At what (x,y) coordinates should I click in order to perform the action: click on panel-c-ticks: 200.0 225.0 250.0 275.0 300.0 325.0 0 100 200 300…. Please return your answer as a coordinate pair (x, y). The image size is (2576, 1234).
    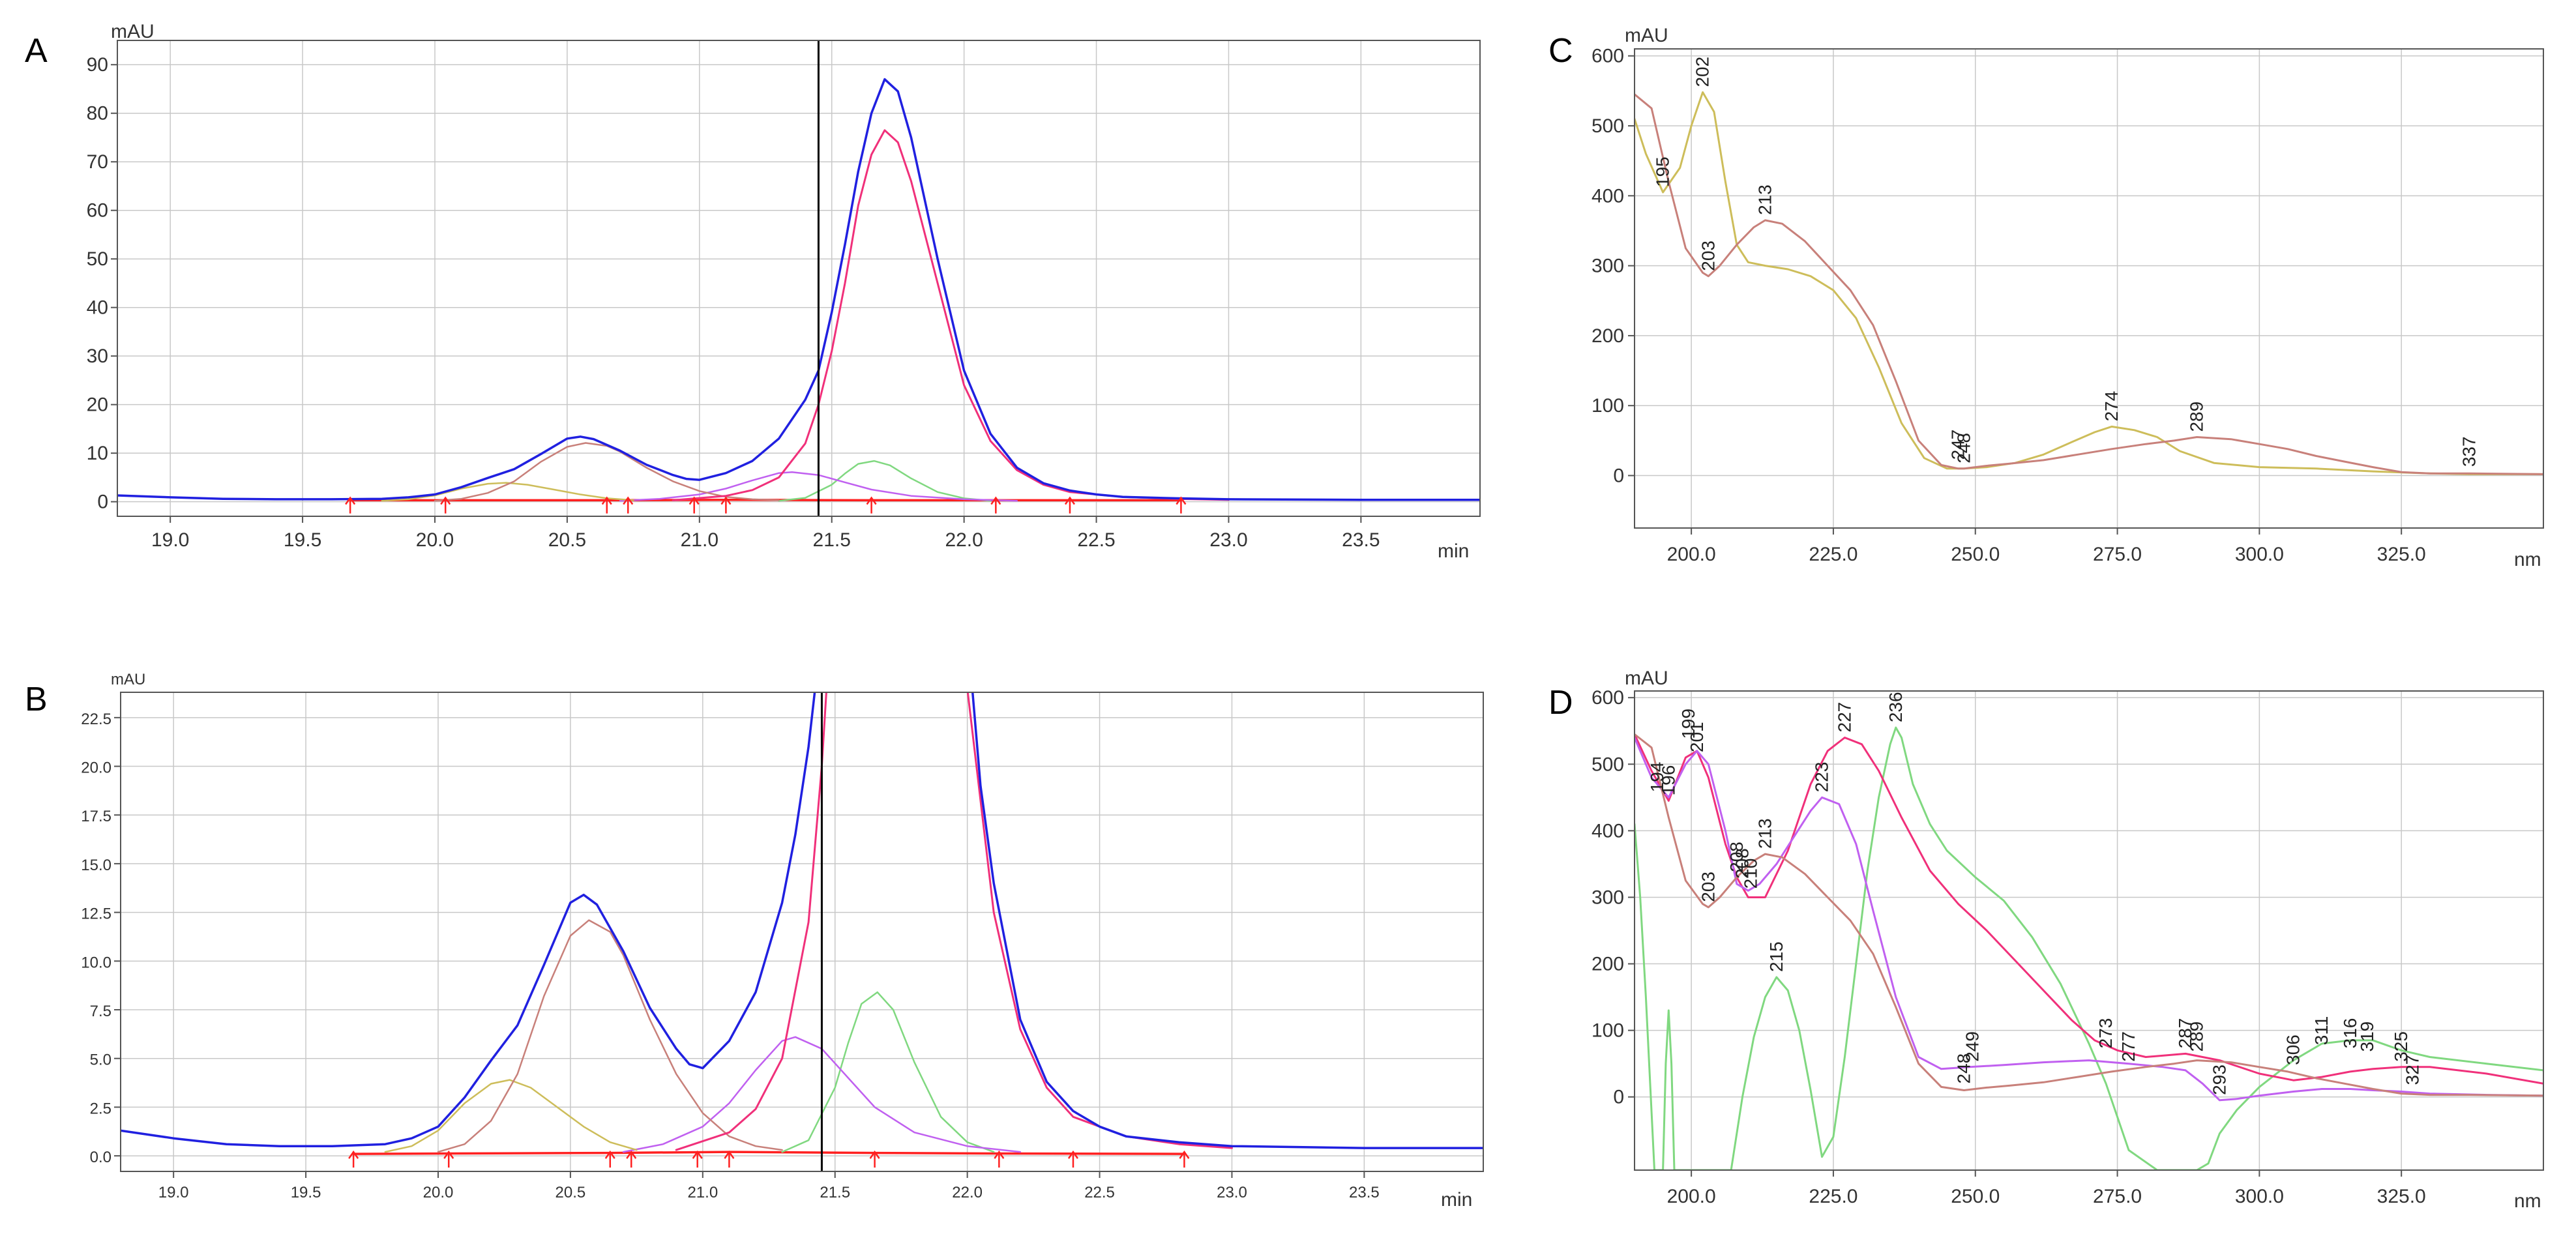
    Looking at the image, I should click on (2008, 305).